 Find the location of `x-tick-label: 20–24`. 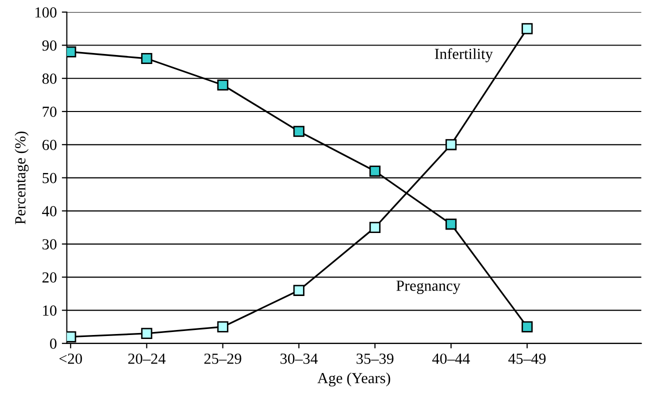

x-tick-label: 20–24 is located at coordinates (147, 359).